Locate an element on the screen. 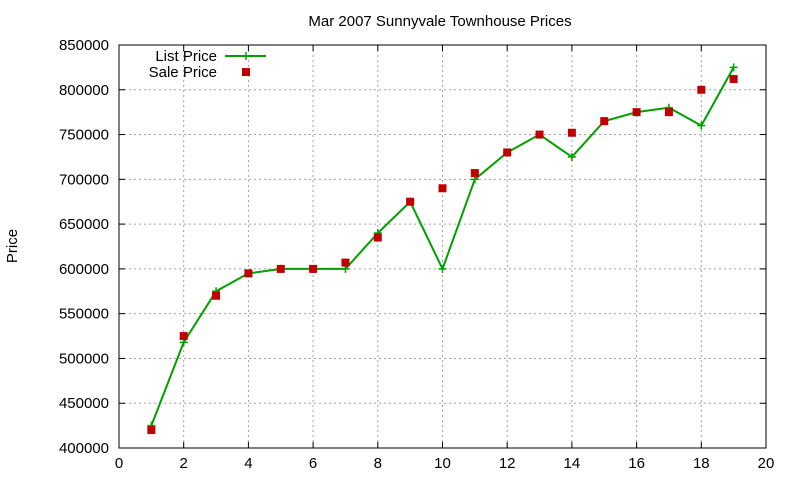  y-tick-label: 450000 is located at coordinates (84, 403).